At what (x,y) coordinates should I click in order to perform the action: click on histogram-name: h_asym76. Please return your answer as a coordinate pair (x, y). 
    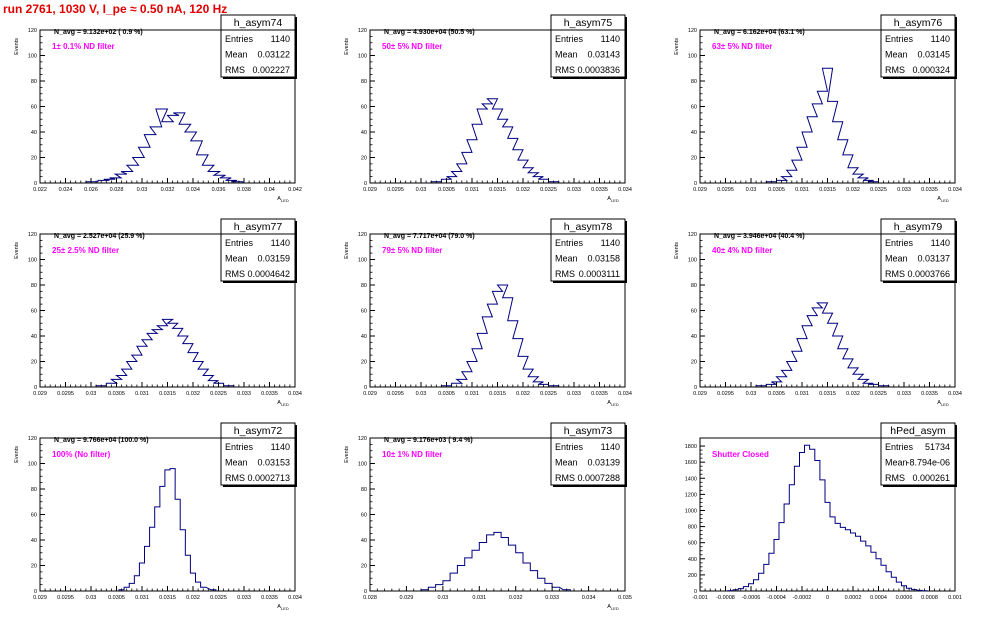
    Looking at the image, I should click on (918, 23).